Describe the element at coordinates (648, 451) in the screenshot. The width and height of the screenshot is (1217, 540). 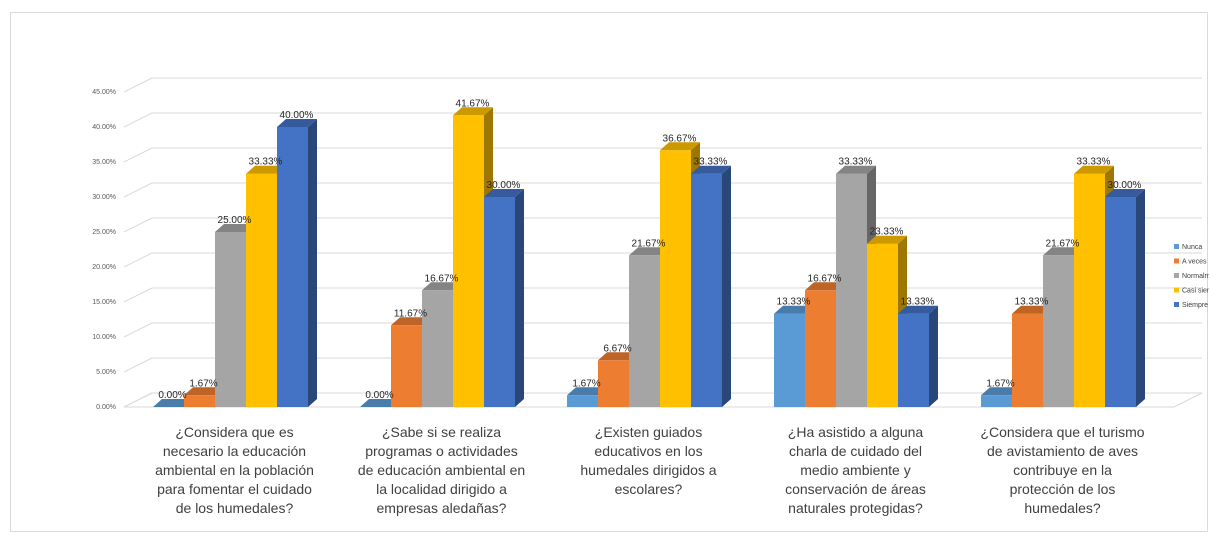
I see `category-label-line: educativos en los` at that location.